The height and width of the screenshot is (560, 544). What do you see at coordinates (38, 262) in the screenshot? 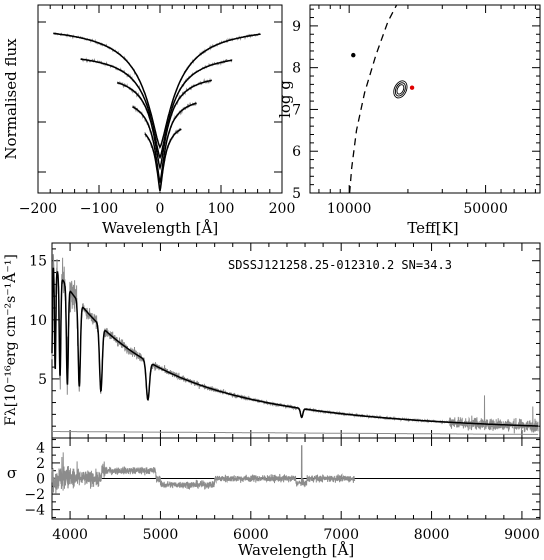
I see `spectrum-y-tick-label: 15` at bounding box center [38, 262].